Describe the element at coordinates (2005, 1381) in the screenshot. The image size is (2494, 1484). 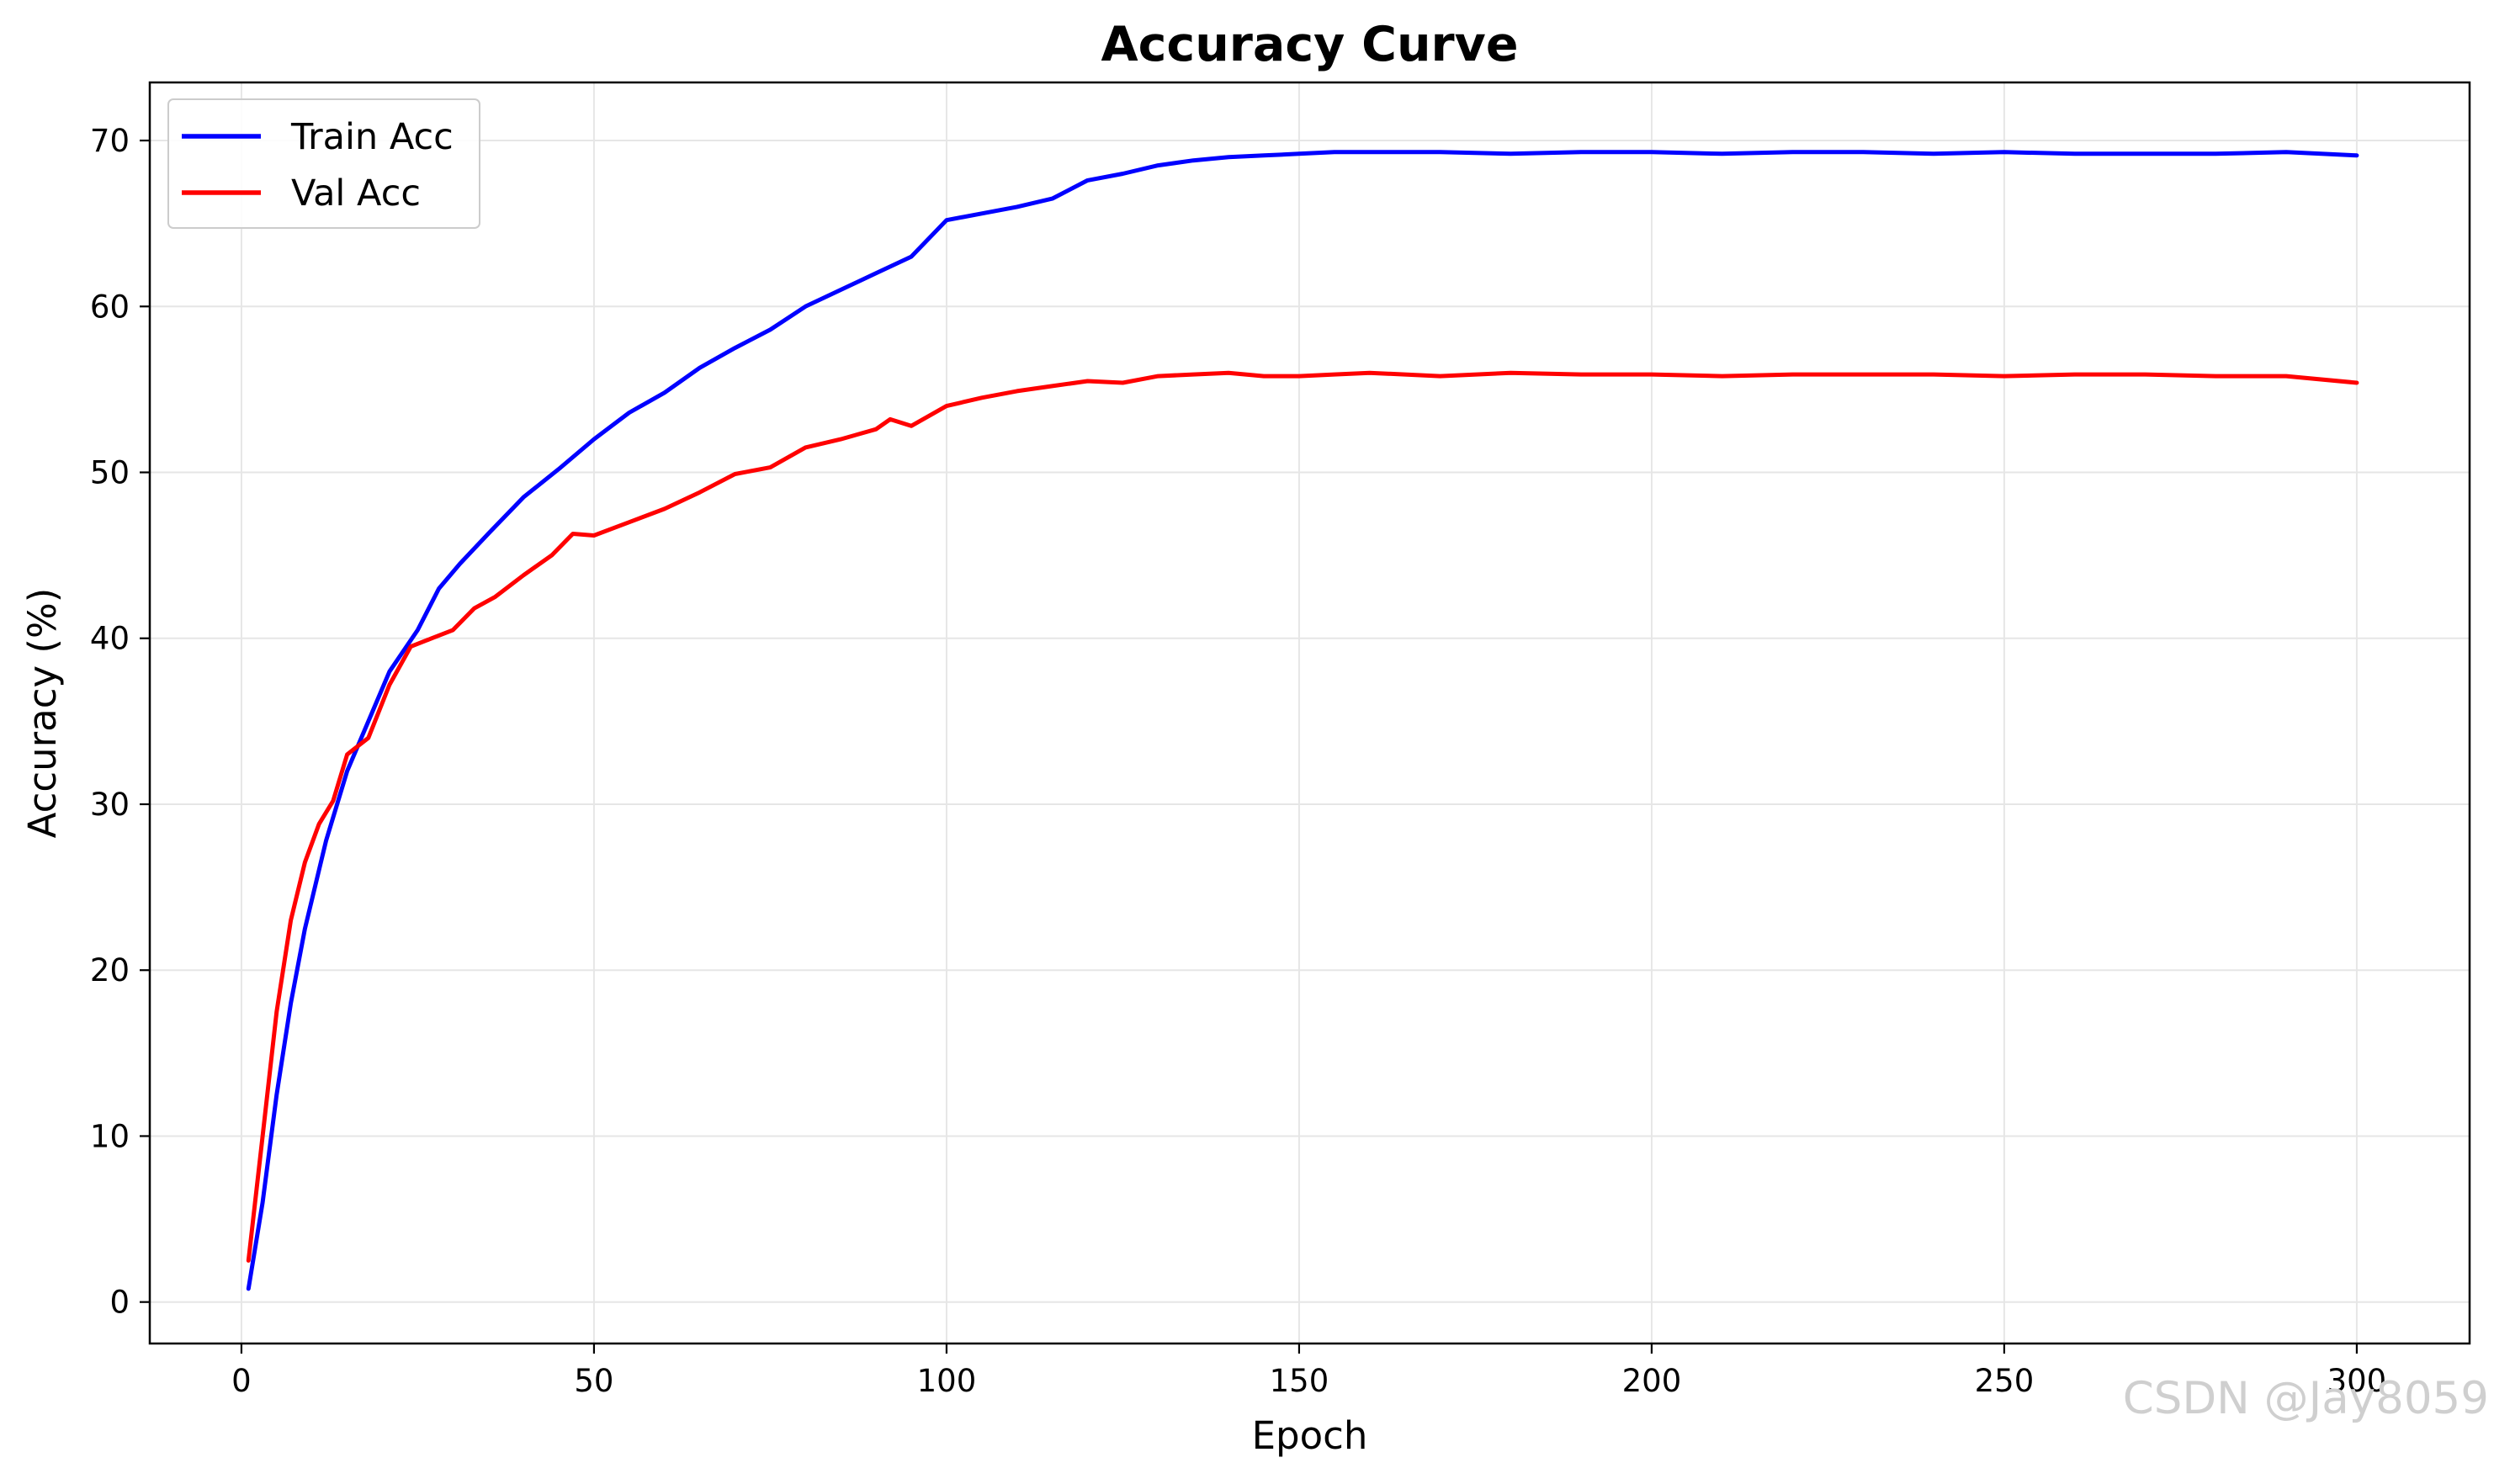
I see `x-tick-label: 250` at that location.